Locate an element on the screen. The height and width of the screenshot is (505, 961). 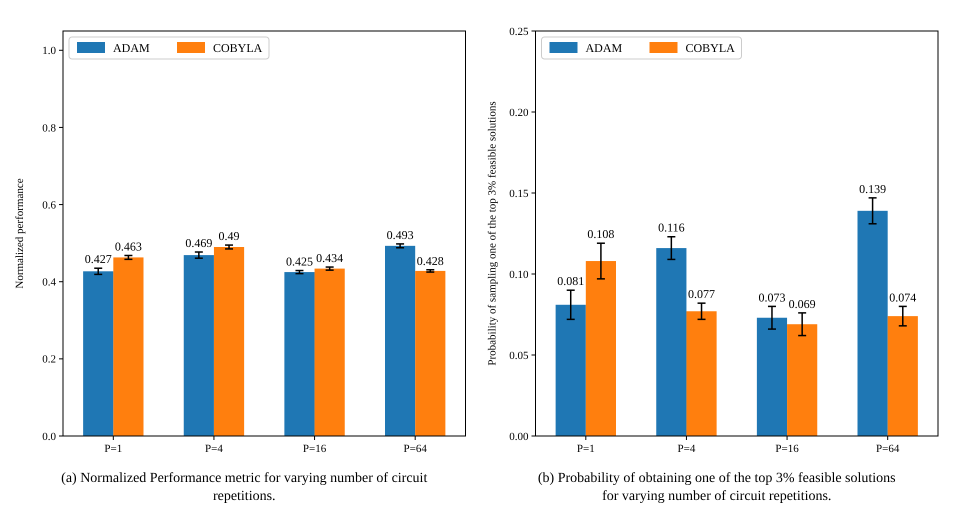
y-tick-label: 0.6 is located at coordinates (49, 205).